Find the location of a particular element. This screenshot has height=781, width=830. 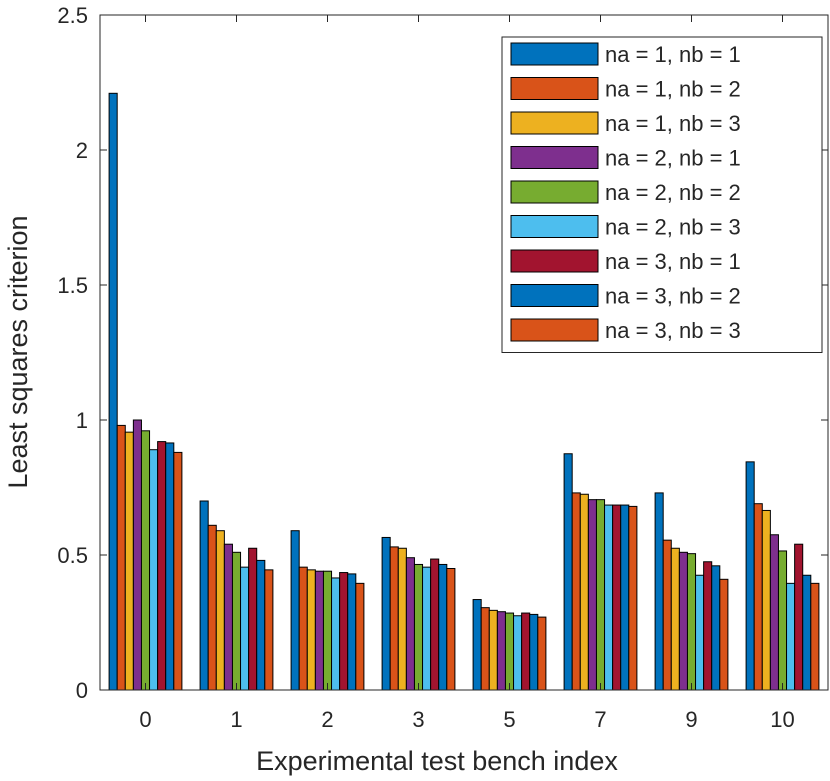

x-tick-label: 1 is located at coordinates (236, 719).